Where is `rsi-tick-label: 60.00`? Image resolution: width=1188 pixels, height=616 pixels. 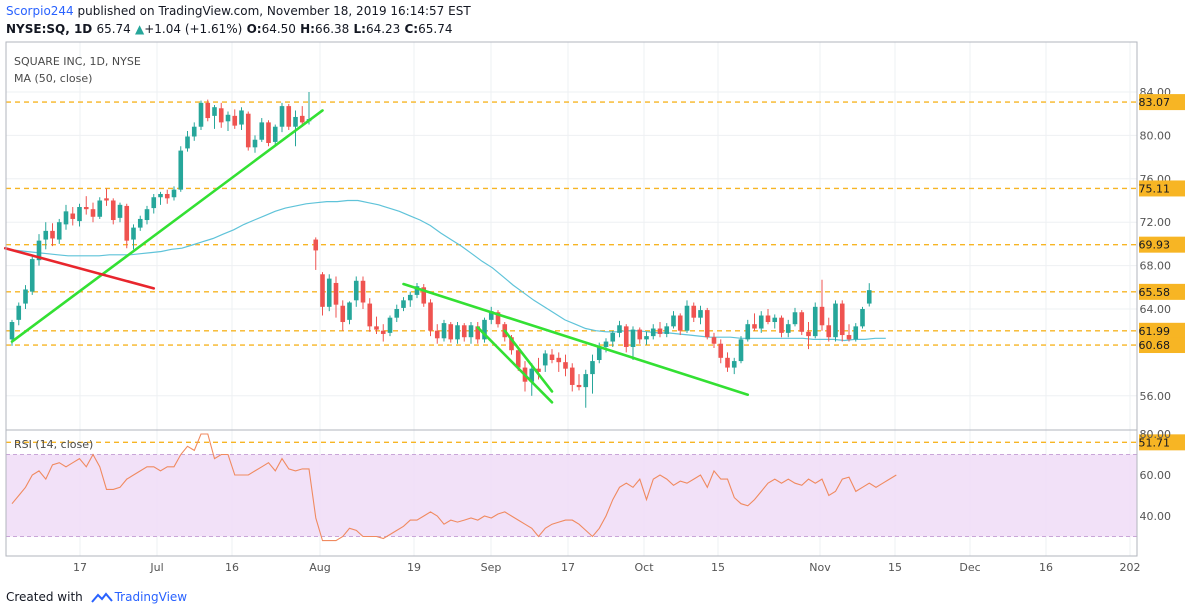
rsi-tick-label: 60.00 is located at coordinates (1156, 475).